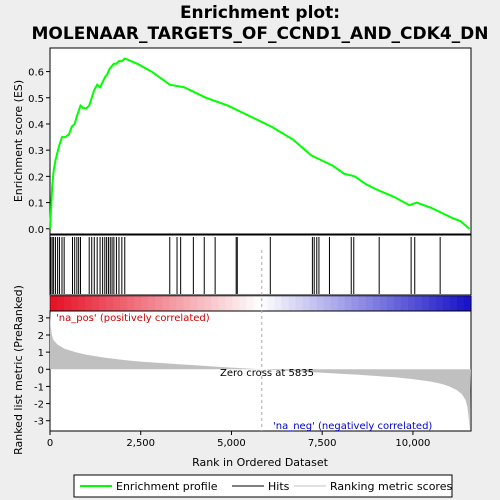 This screenshot has width=500, height=500. What do you see at coordinates (36, 99) in the screenshot?
I see `es-y-tick-label: 0.5` at bounding box center [36, 99].